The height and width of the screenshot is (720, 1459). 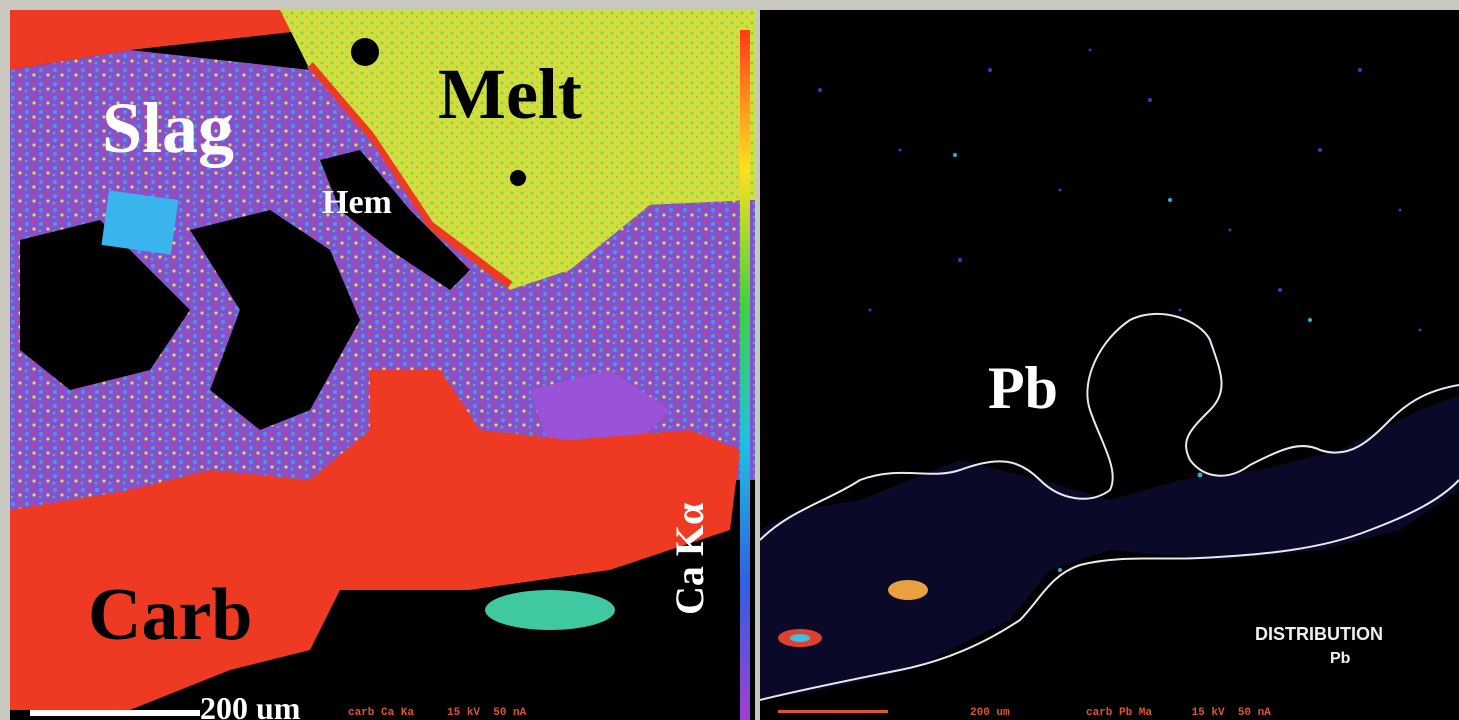 I want to click on melt-region, so click(x=517, y=150).